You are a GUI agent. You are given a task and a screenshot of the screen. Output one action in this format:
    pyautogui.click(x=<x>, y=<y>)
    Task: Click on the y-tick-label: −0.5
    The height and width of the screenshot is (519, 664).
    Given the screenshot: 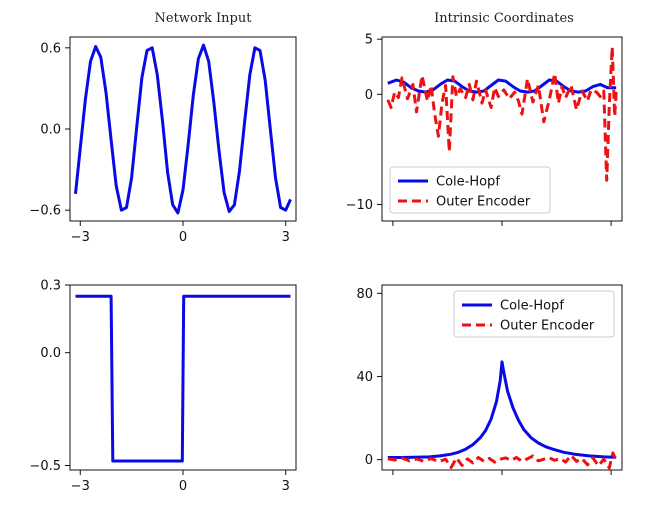 What is the action you would take?
    pyautogui.click(x=45, y=466)
    